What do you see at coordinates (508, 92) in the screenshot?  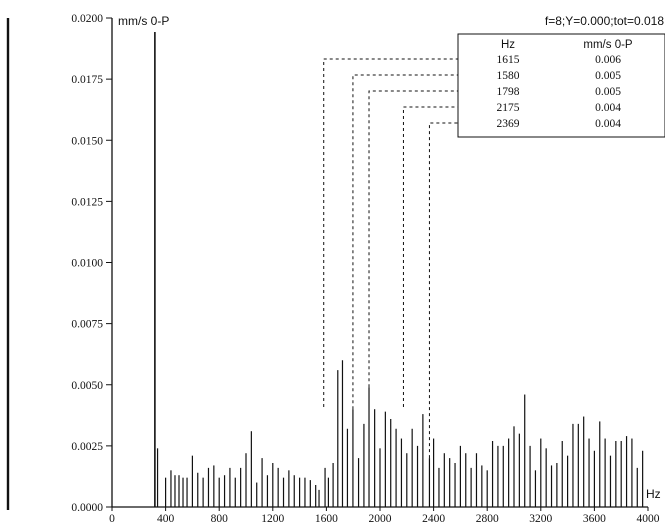 I see `peak-table-cell: 1798` at bounding box center [508, 92].